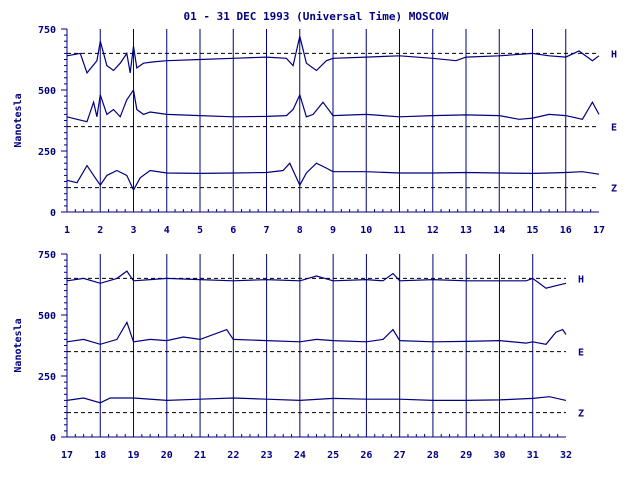 The image size is (640, 480). What do you see at coordinates (533, 455) in the screenshot?
I see `x-tick-label: 31` at bounding box center [533, 455].